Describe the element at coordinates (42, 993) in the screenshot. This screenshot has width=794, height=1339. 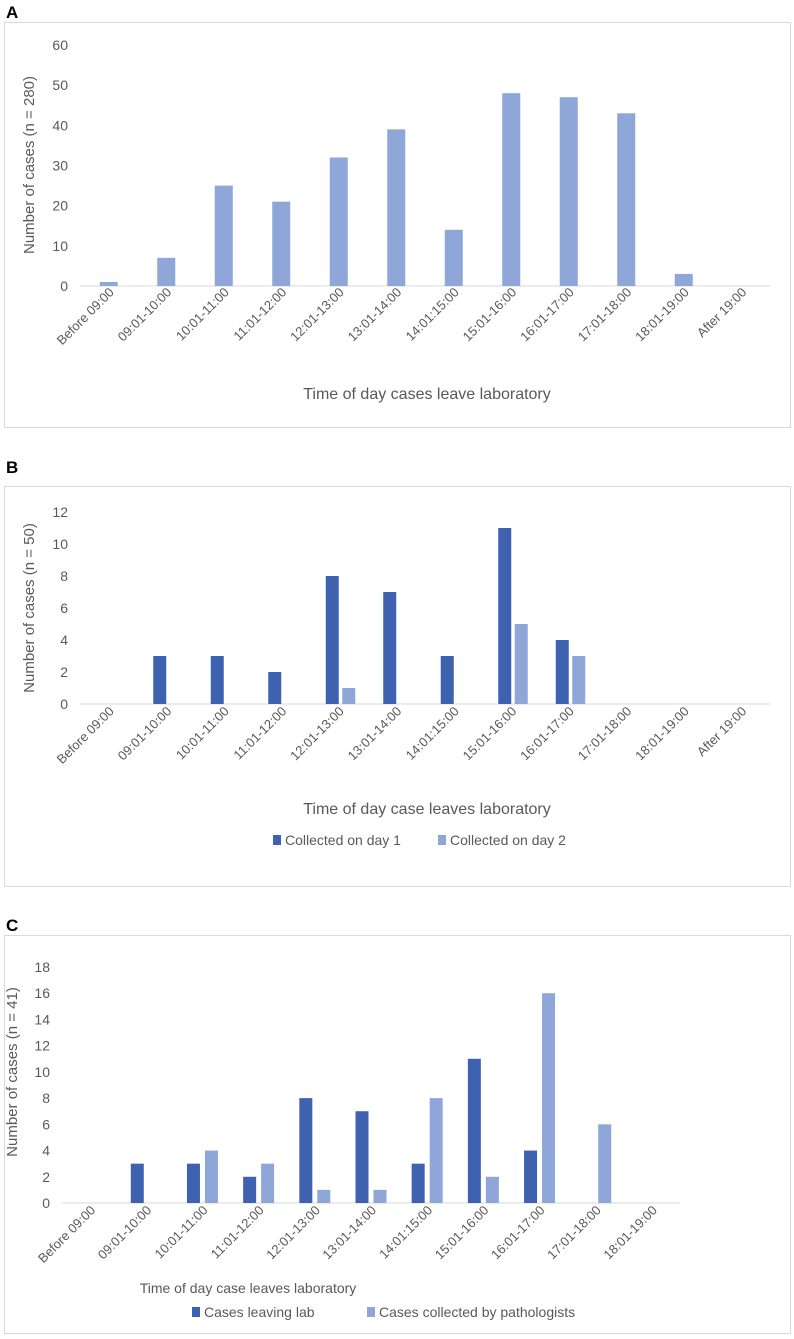
I see `y-tick-label: 16` at that location.